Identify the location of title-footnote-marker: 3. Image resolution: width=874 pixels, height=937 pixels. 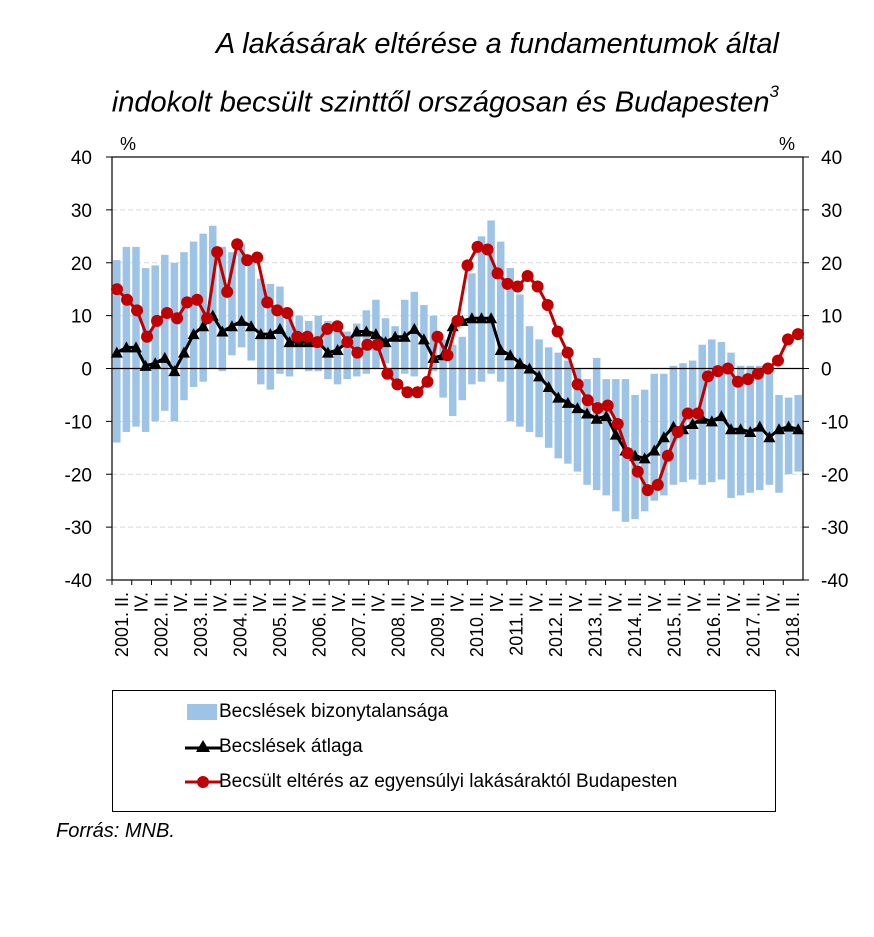
(774, 91).